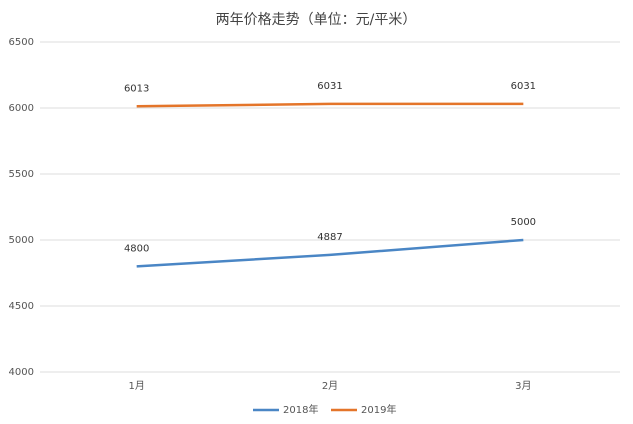 This screenshot has width=633, height=424. I want to click on y-tick-label: 5500, so click(21, 174).